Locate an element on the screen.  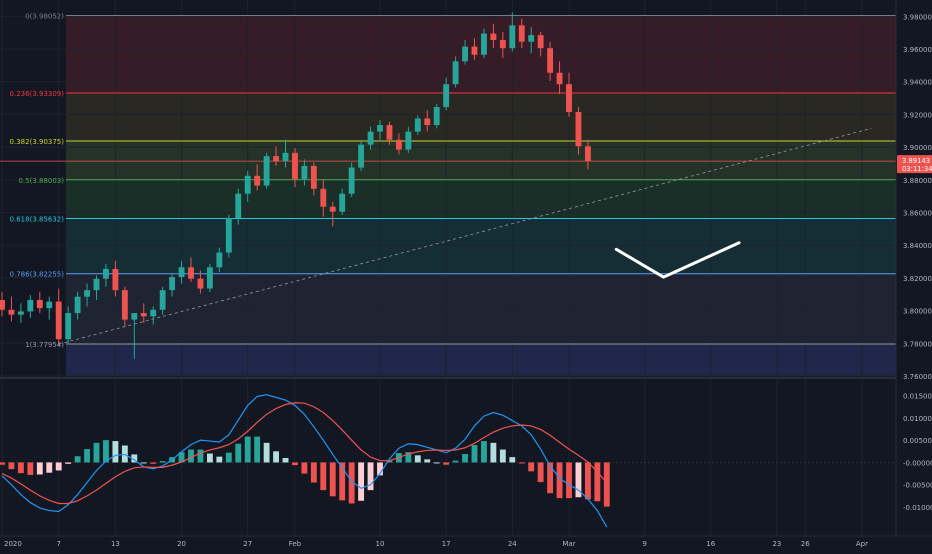
macd-tick-label: -0.00500 is located at coordinates (917, 486).